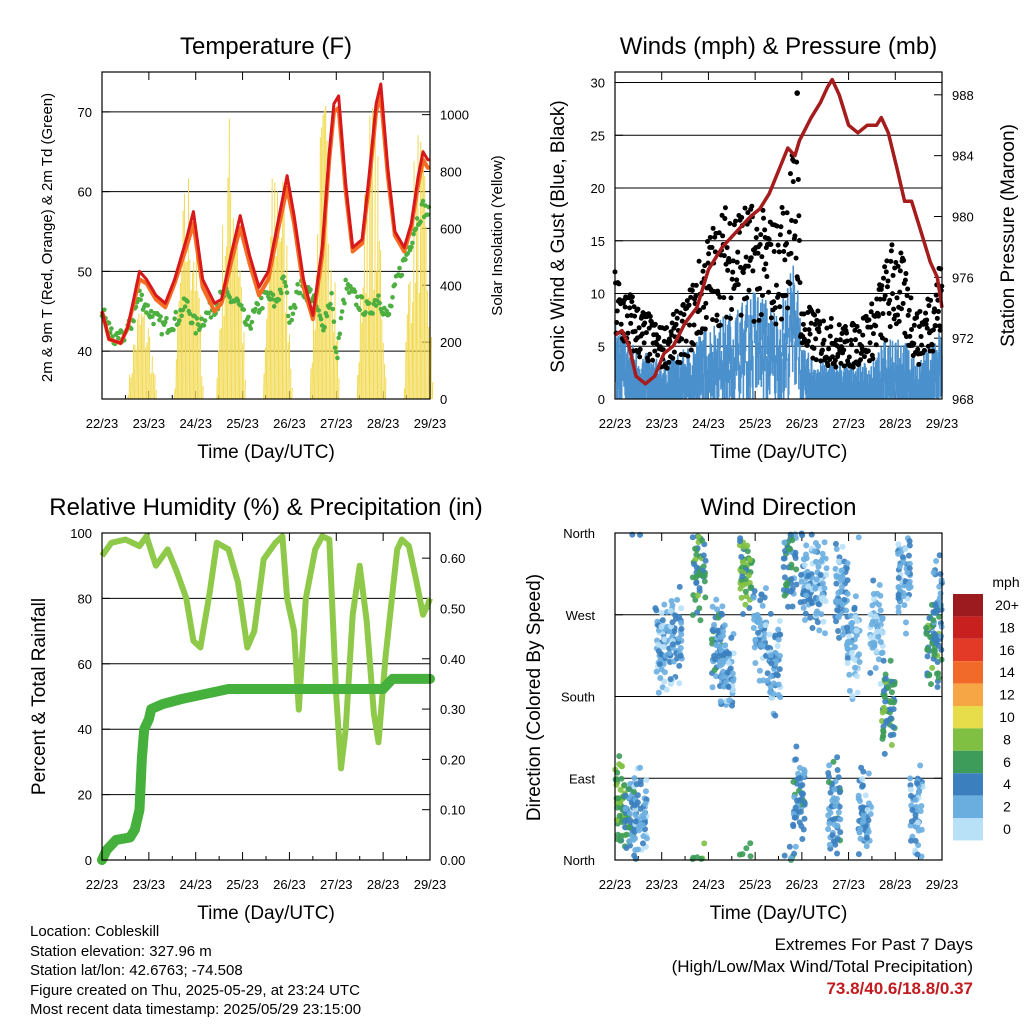 The height and width of the screenshot is (1024, 1024). What do you see at coordinates (1007, 695) in the screenshot?
I see `colorbar-label: 12` at bounding box center [1007, 695].